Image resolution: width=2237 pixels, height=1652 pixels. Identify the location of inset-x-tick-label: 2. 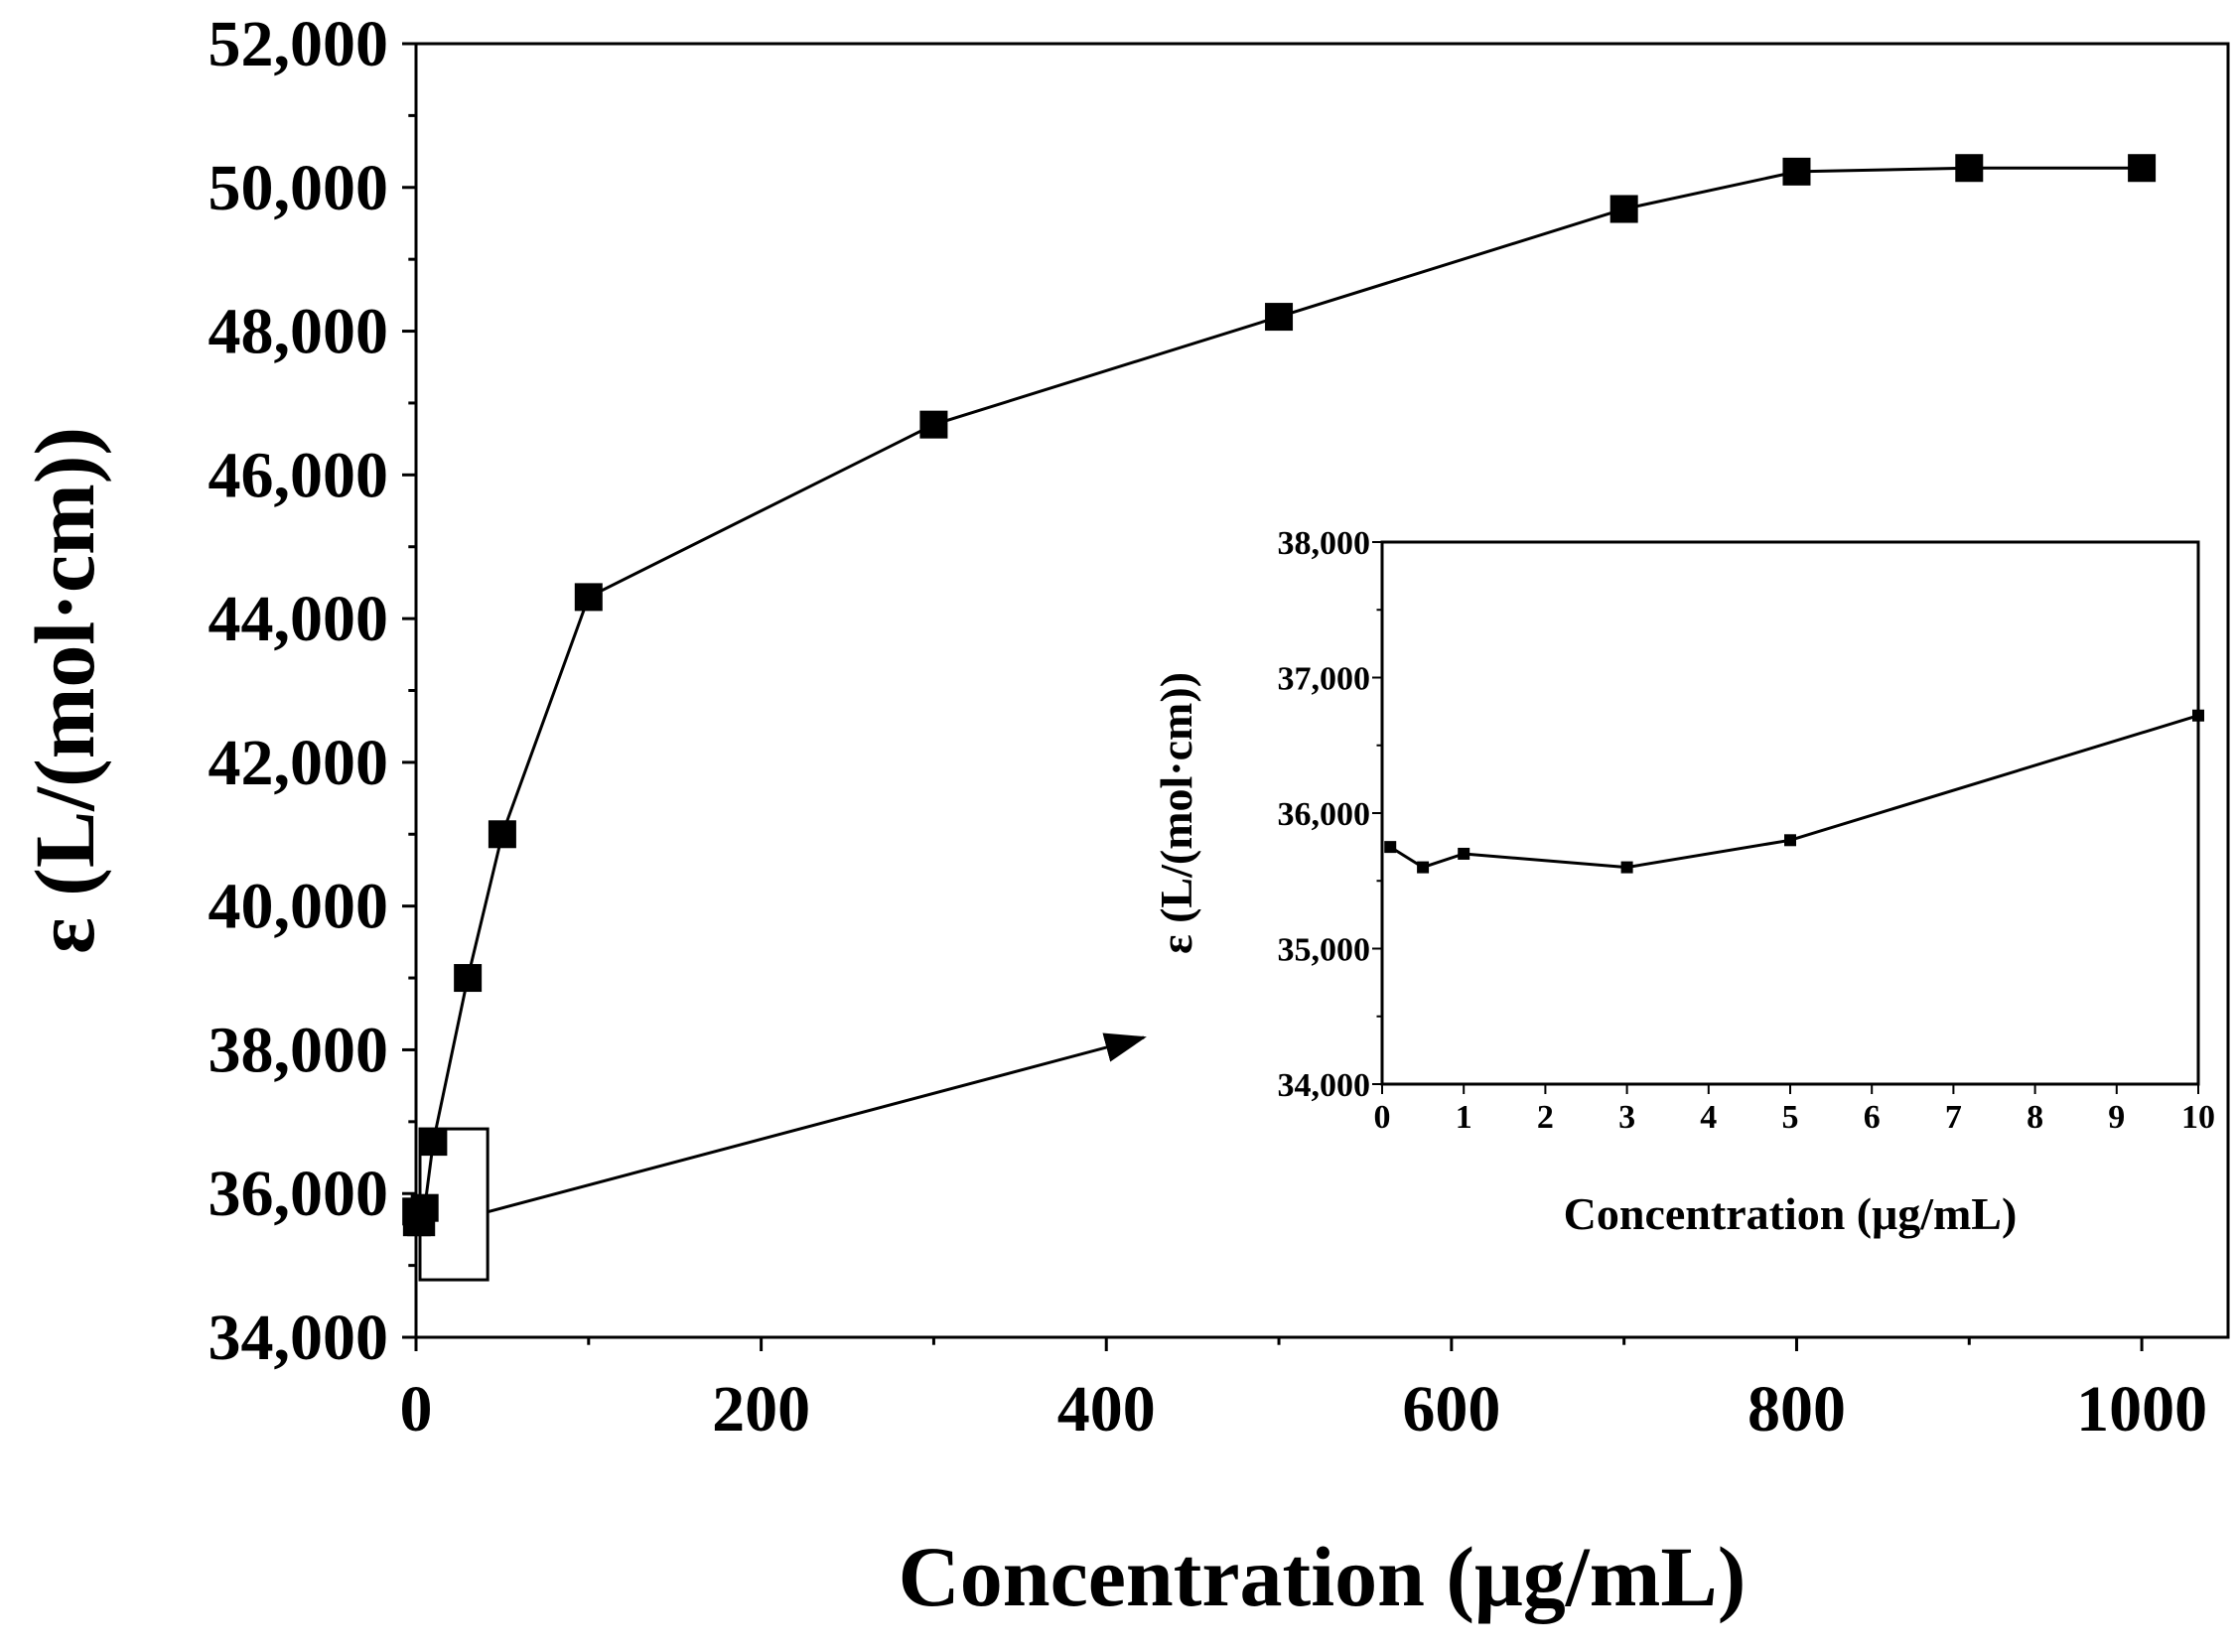
(1545, 1118).